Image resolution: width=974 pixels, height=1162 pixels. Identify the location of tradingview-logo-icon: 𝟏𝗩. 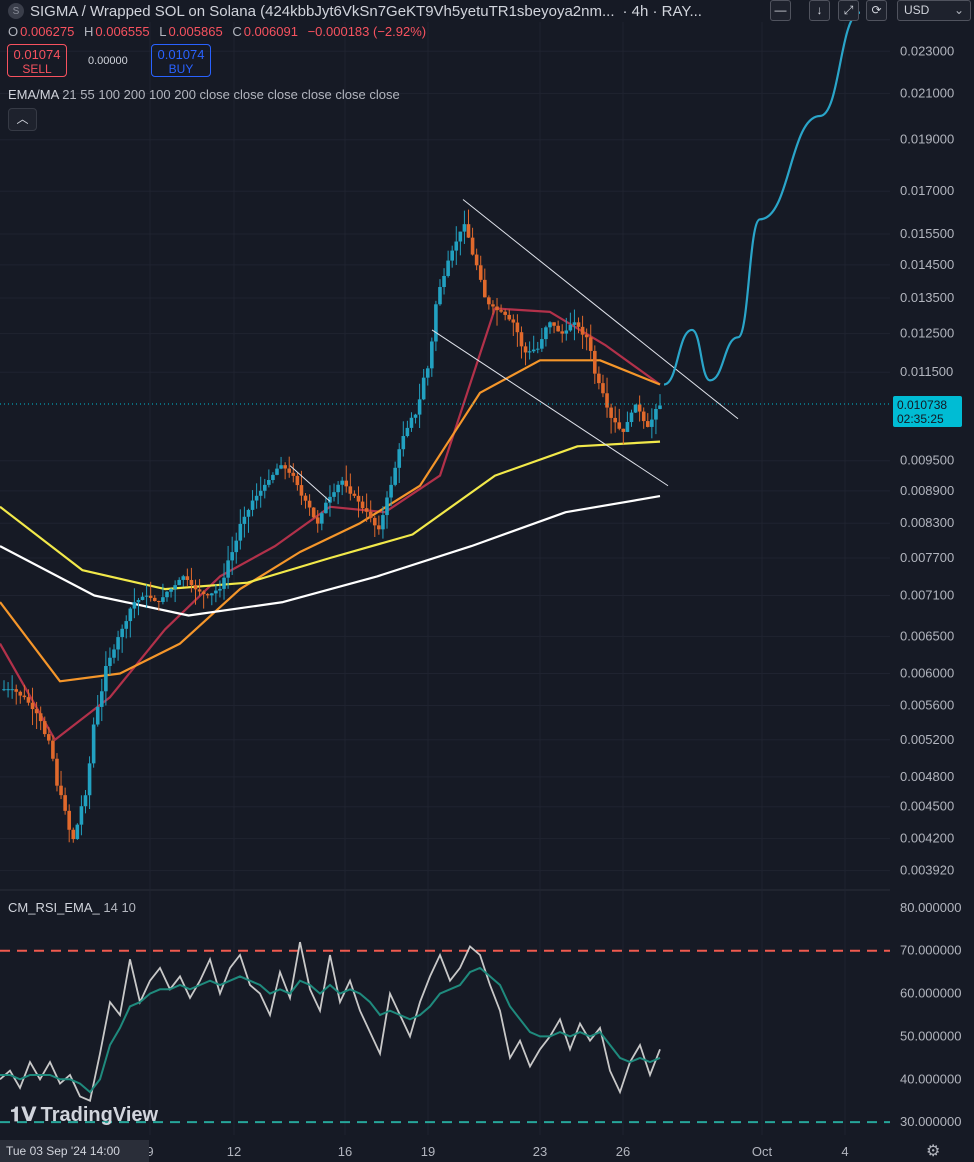
(23, 1115).